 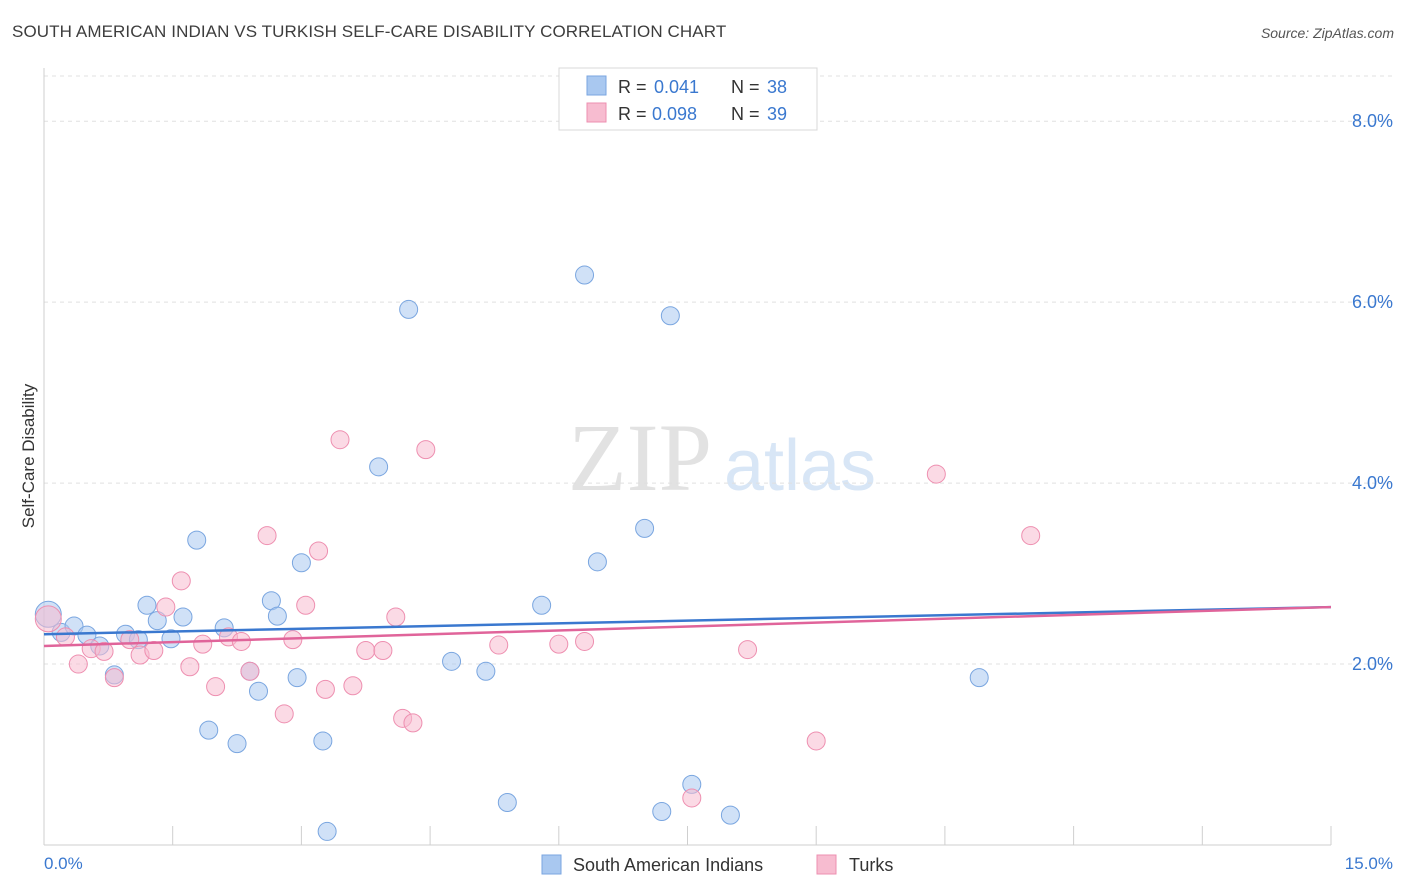 What do you see at coordinates (28, 455) in the screenshot?
I see `y-axis-label: Self-Care Disability` at bounding box center [28, 455].